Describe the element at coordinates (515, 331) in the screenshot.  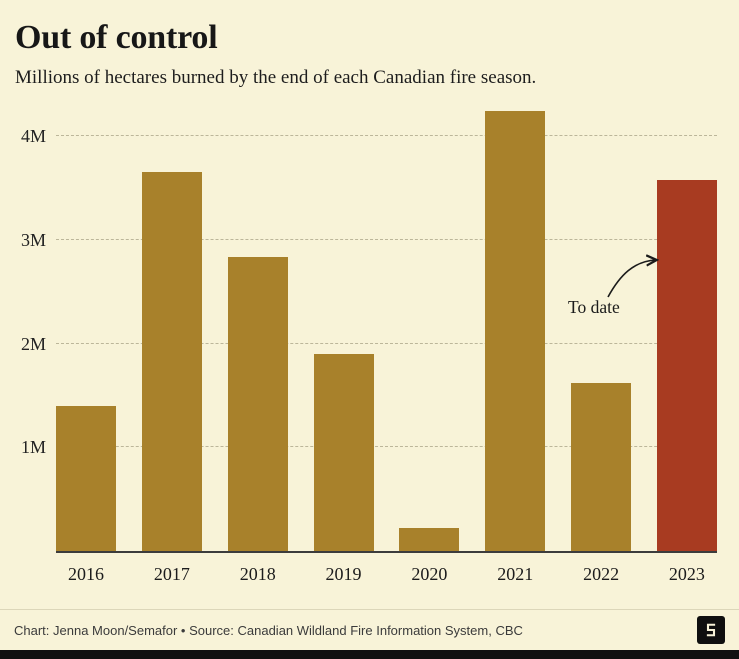
I see `bar-2021` at that location.